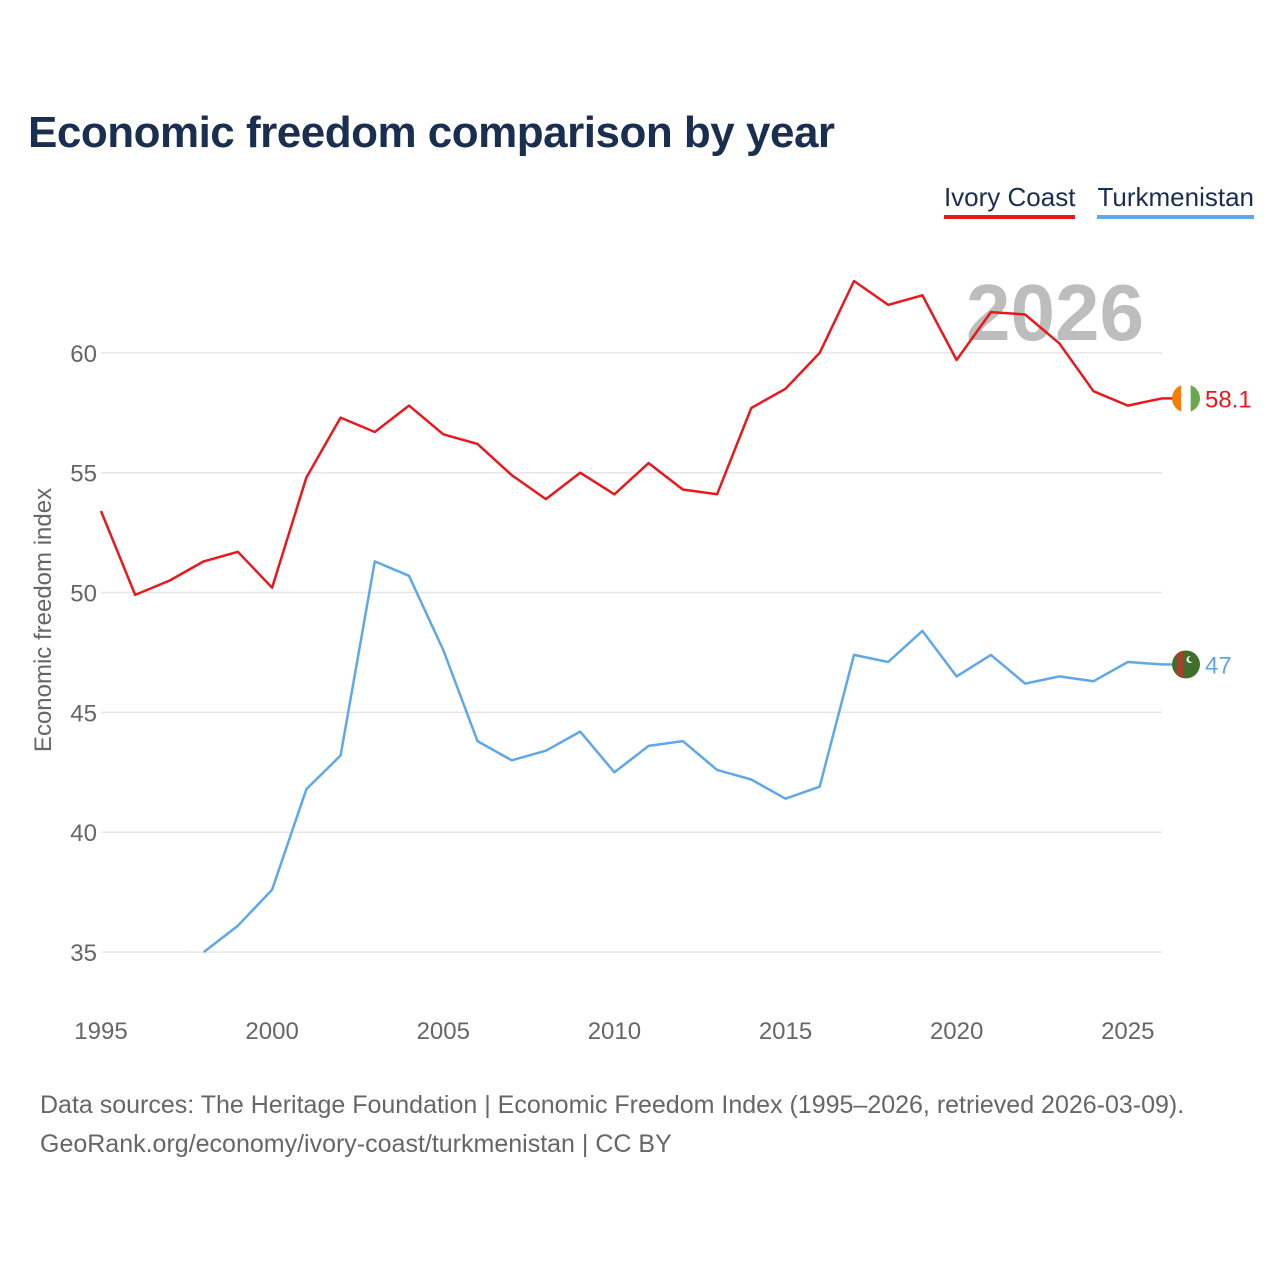 This screenshot has width=1280, height=1280. Describe the element at coordinates (83, 474) in the screenshot. I see `y-tick-label-55: 55` at that location.